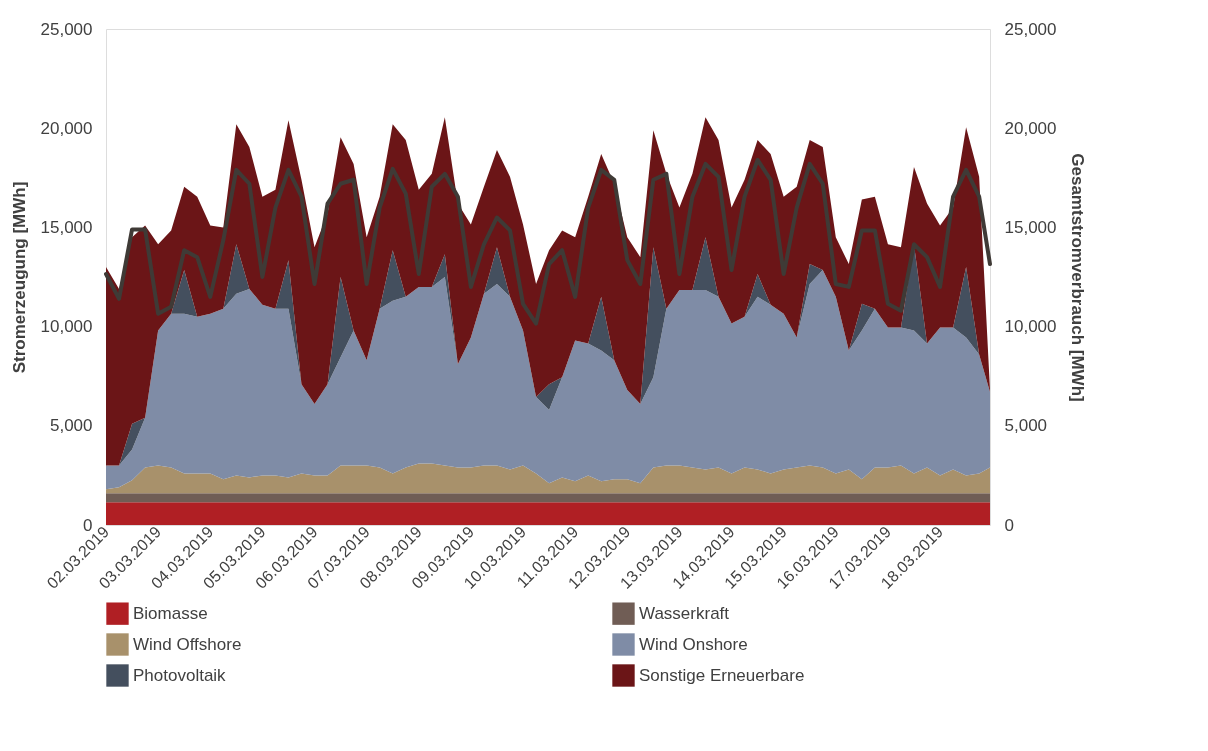  I want to click on y2-tick-label: 15,000, so click(1030, 227).